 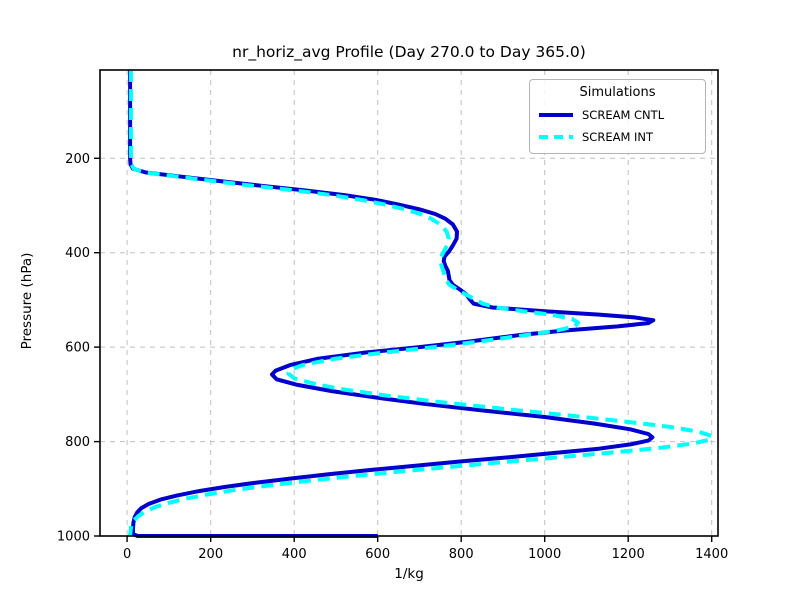 I want to click on x-tick-label: 400, so click(x=294, y=554).